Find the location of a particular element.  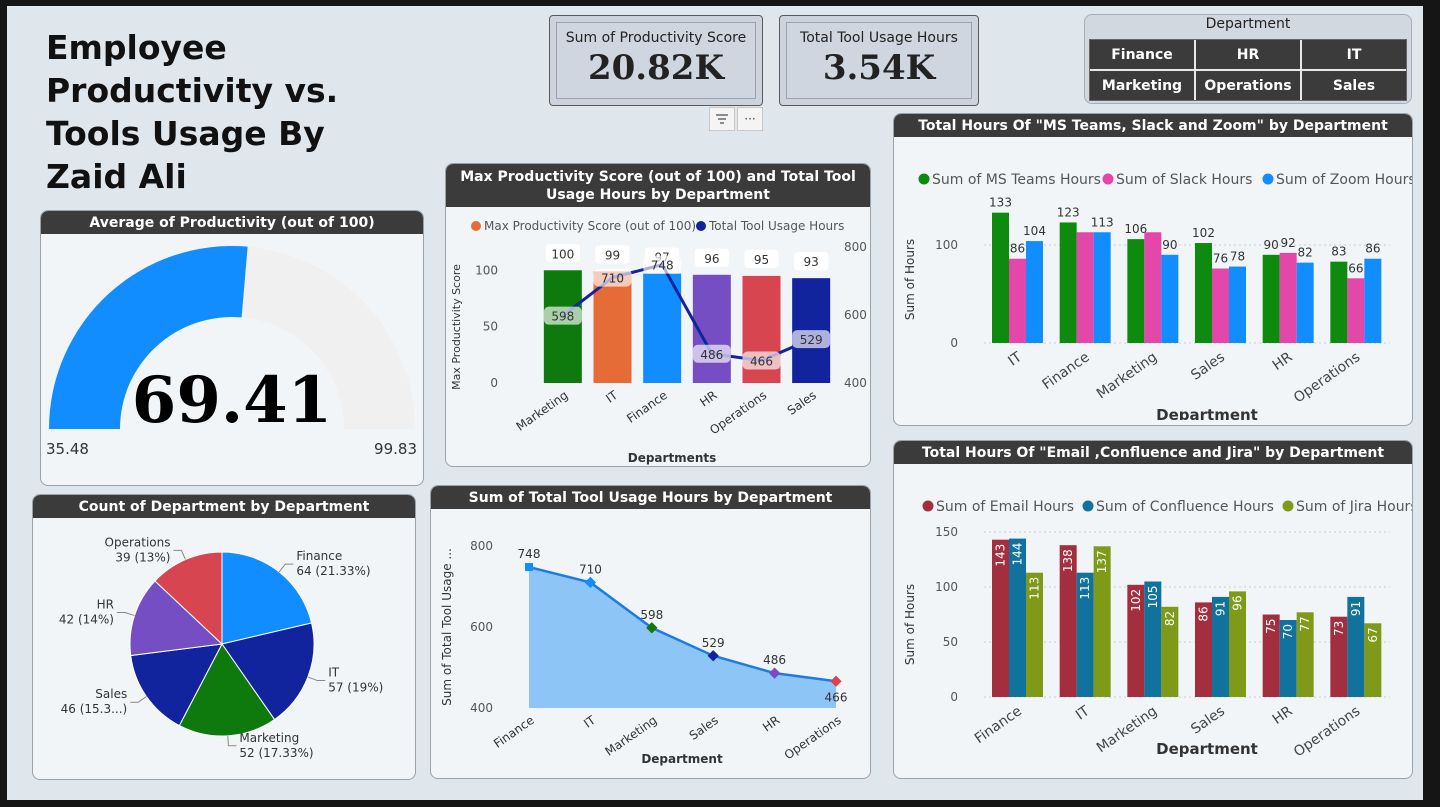

y-tick-label: 400 is located at coordinates (481, 708).